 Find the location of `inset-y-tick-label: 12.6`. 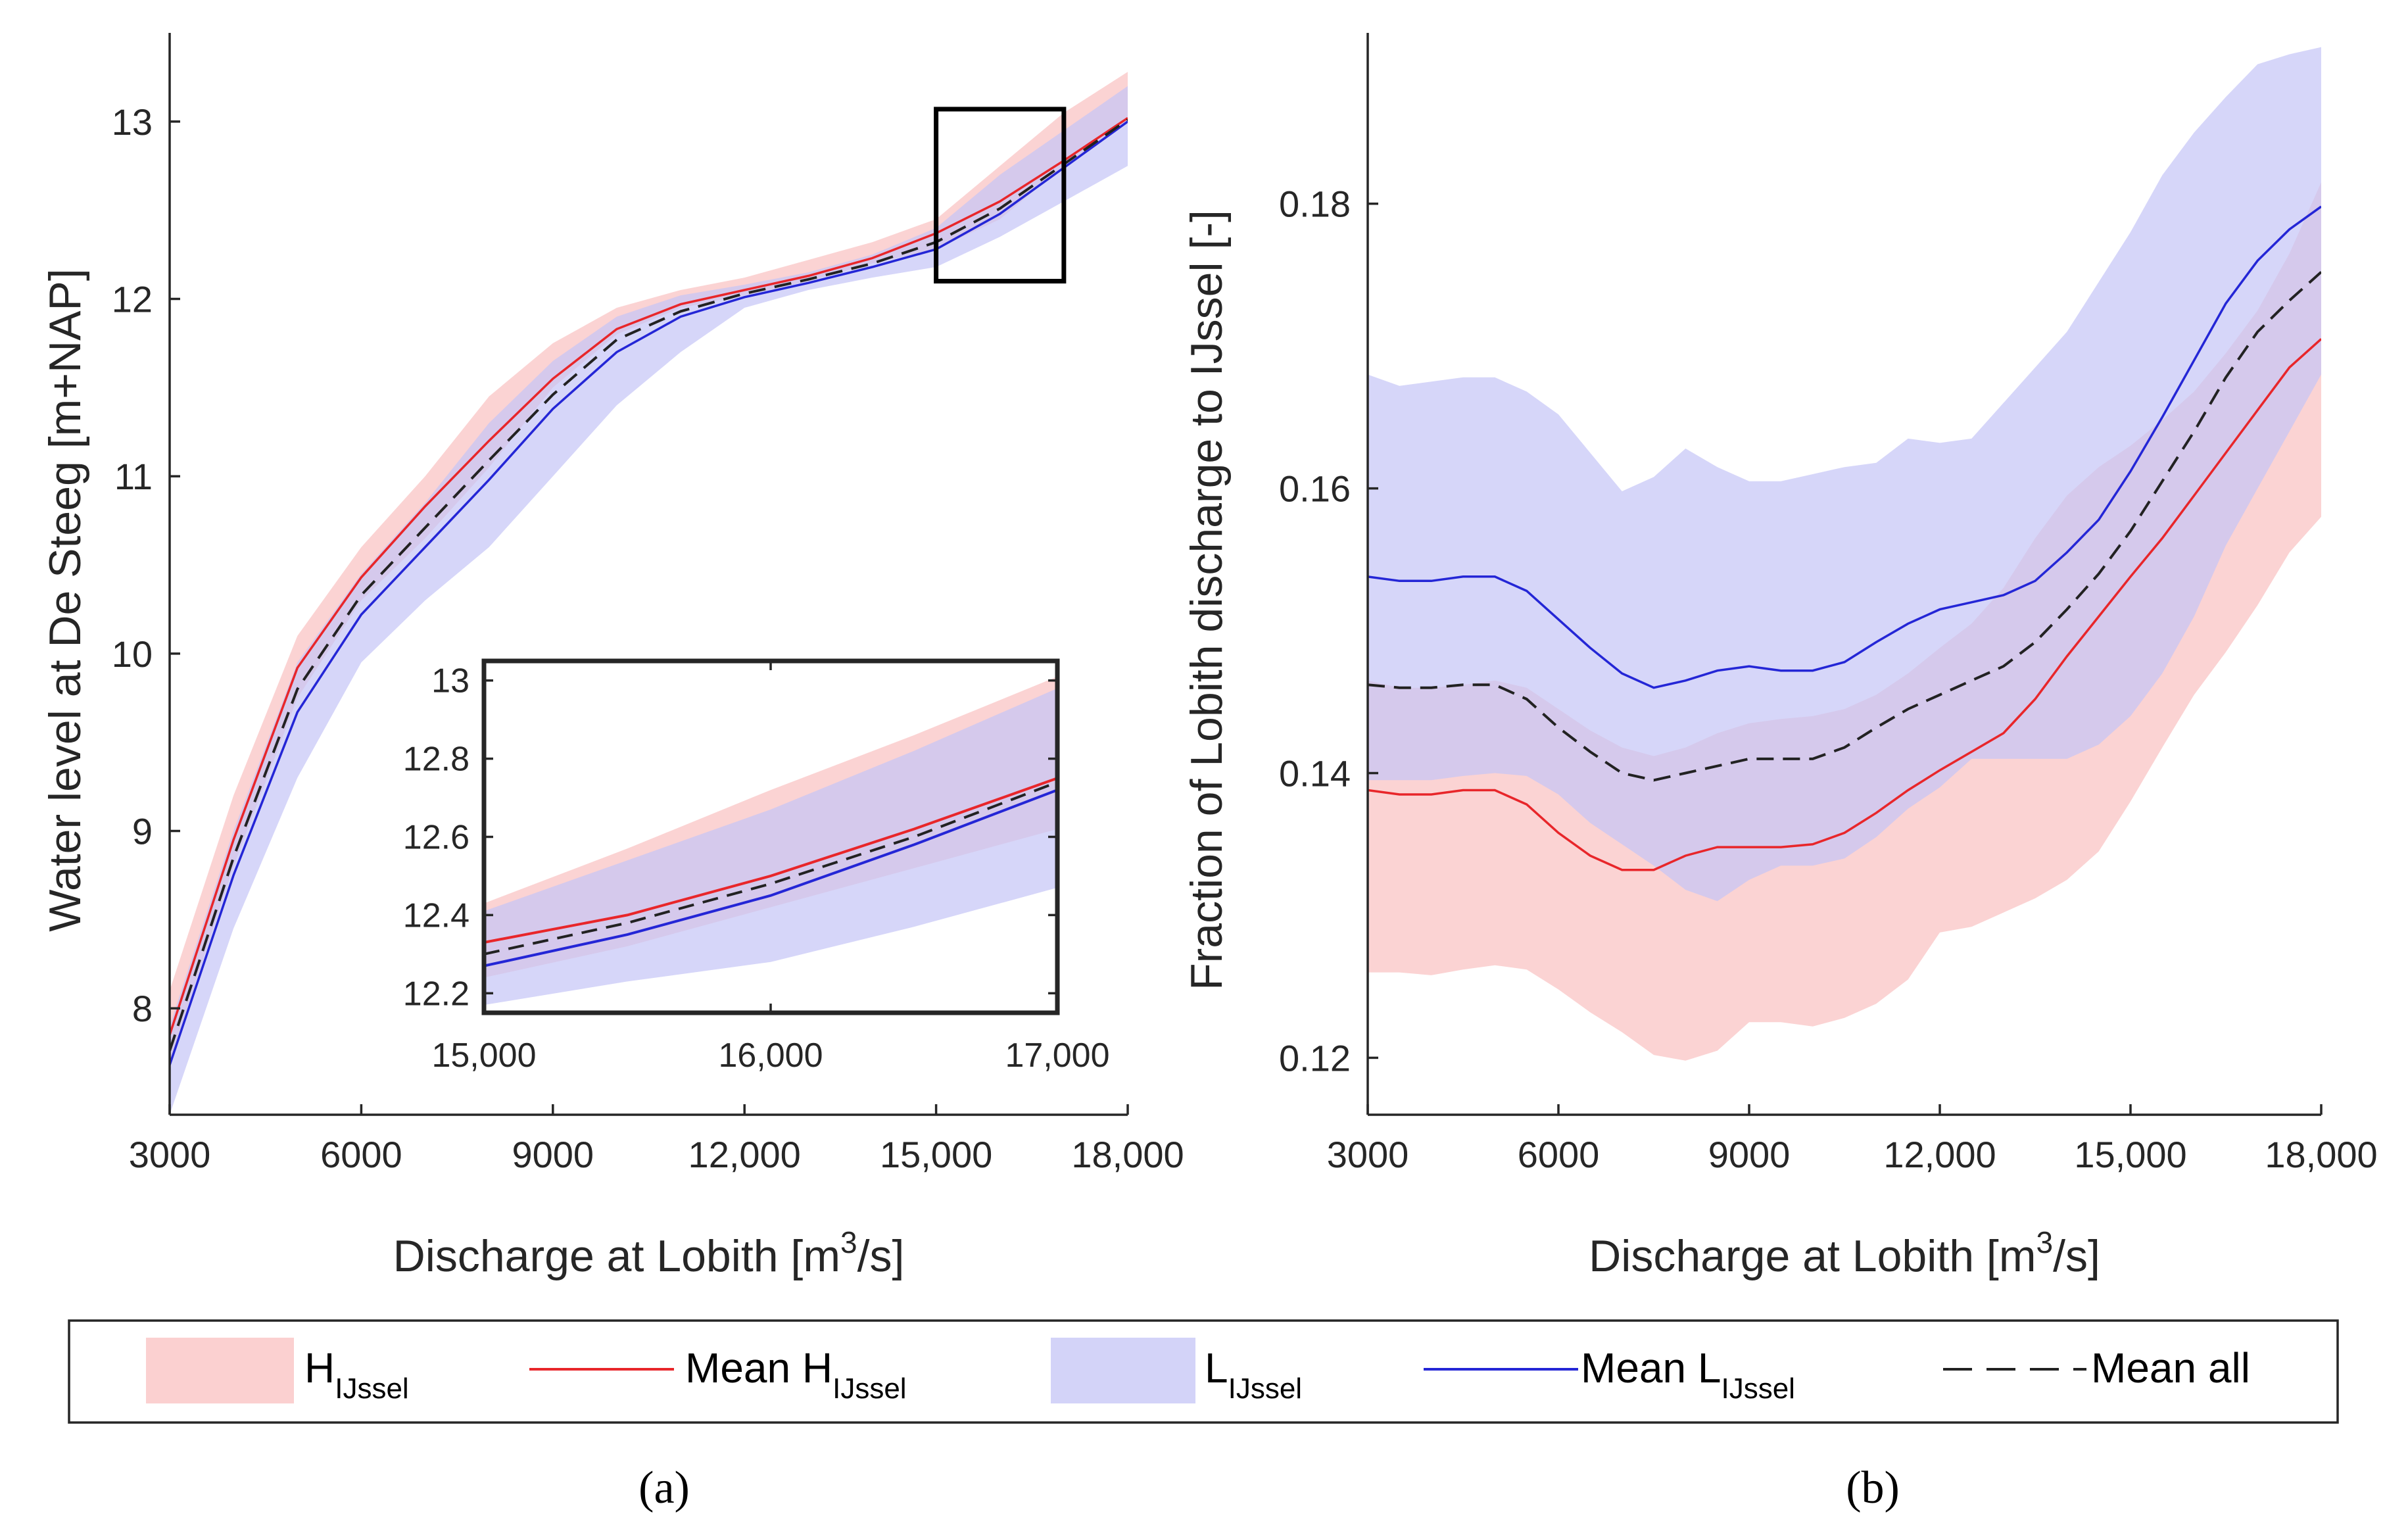

inset-y-tick-label: 12.6 is located at coordinates (436, 838).